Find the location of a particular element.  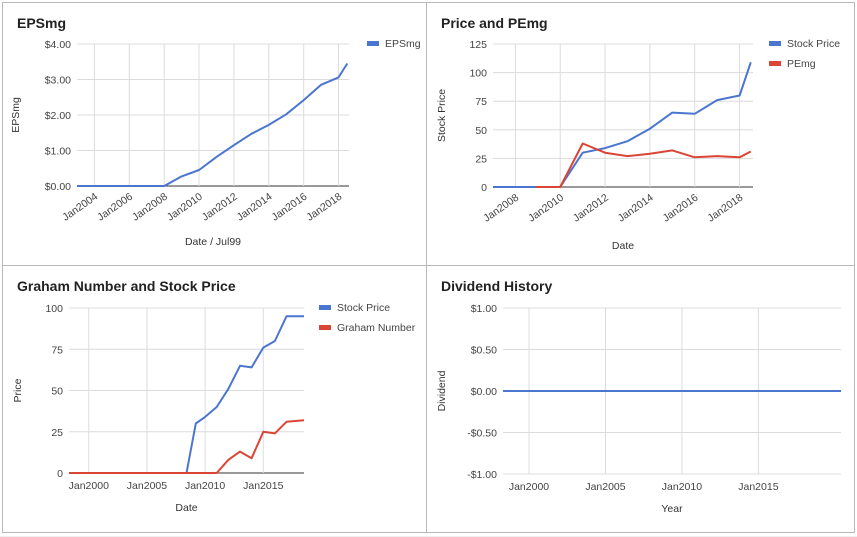

y-tick-label: $3.00 is located at coordinates (58, 81).